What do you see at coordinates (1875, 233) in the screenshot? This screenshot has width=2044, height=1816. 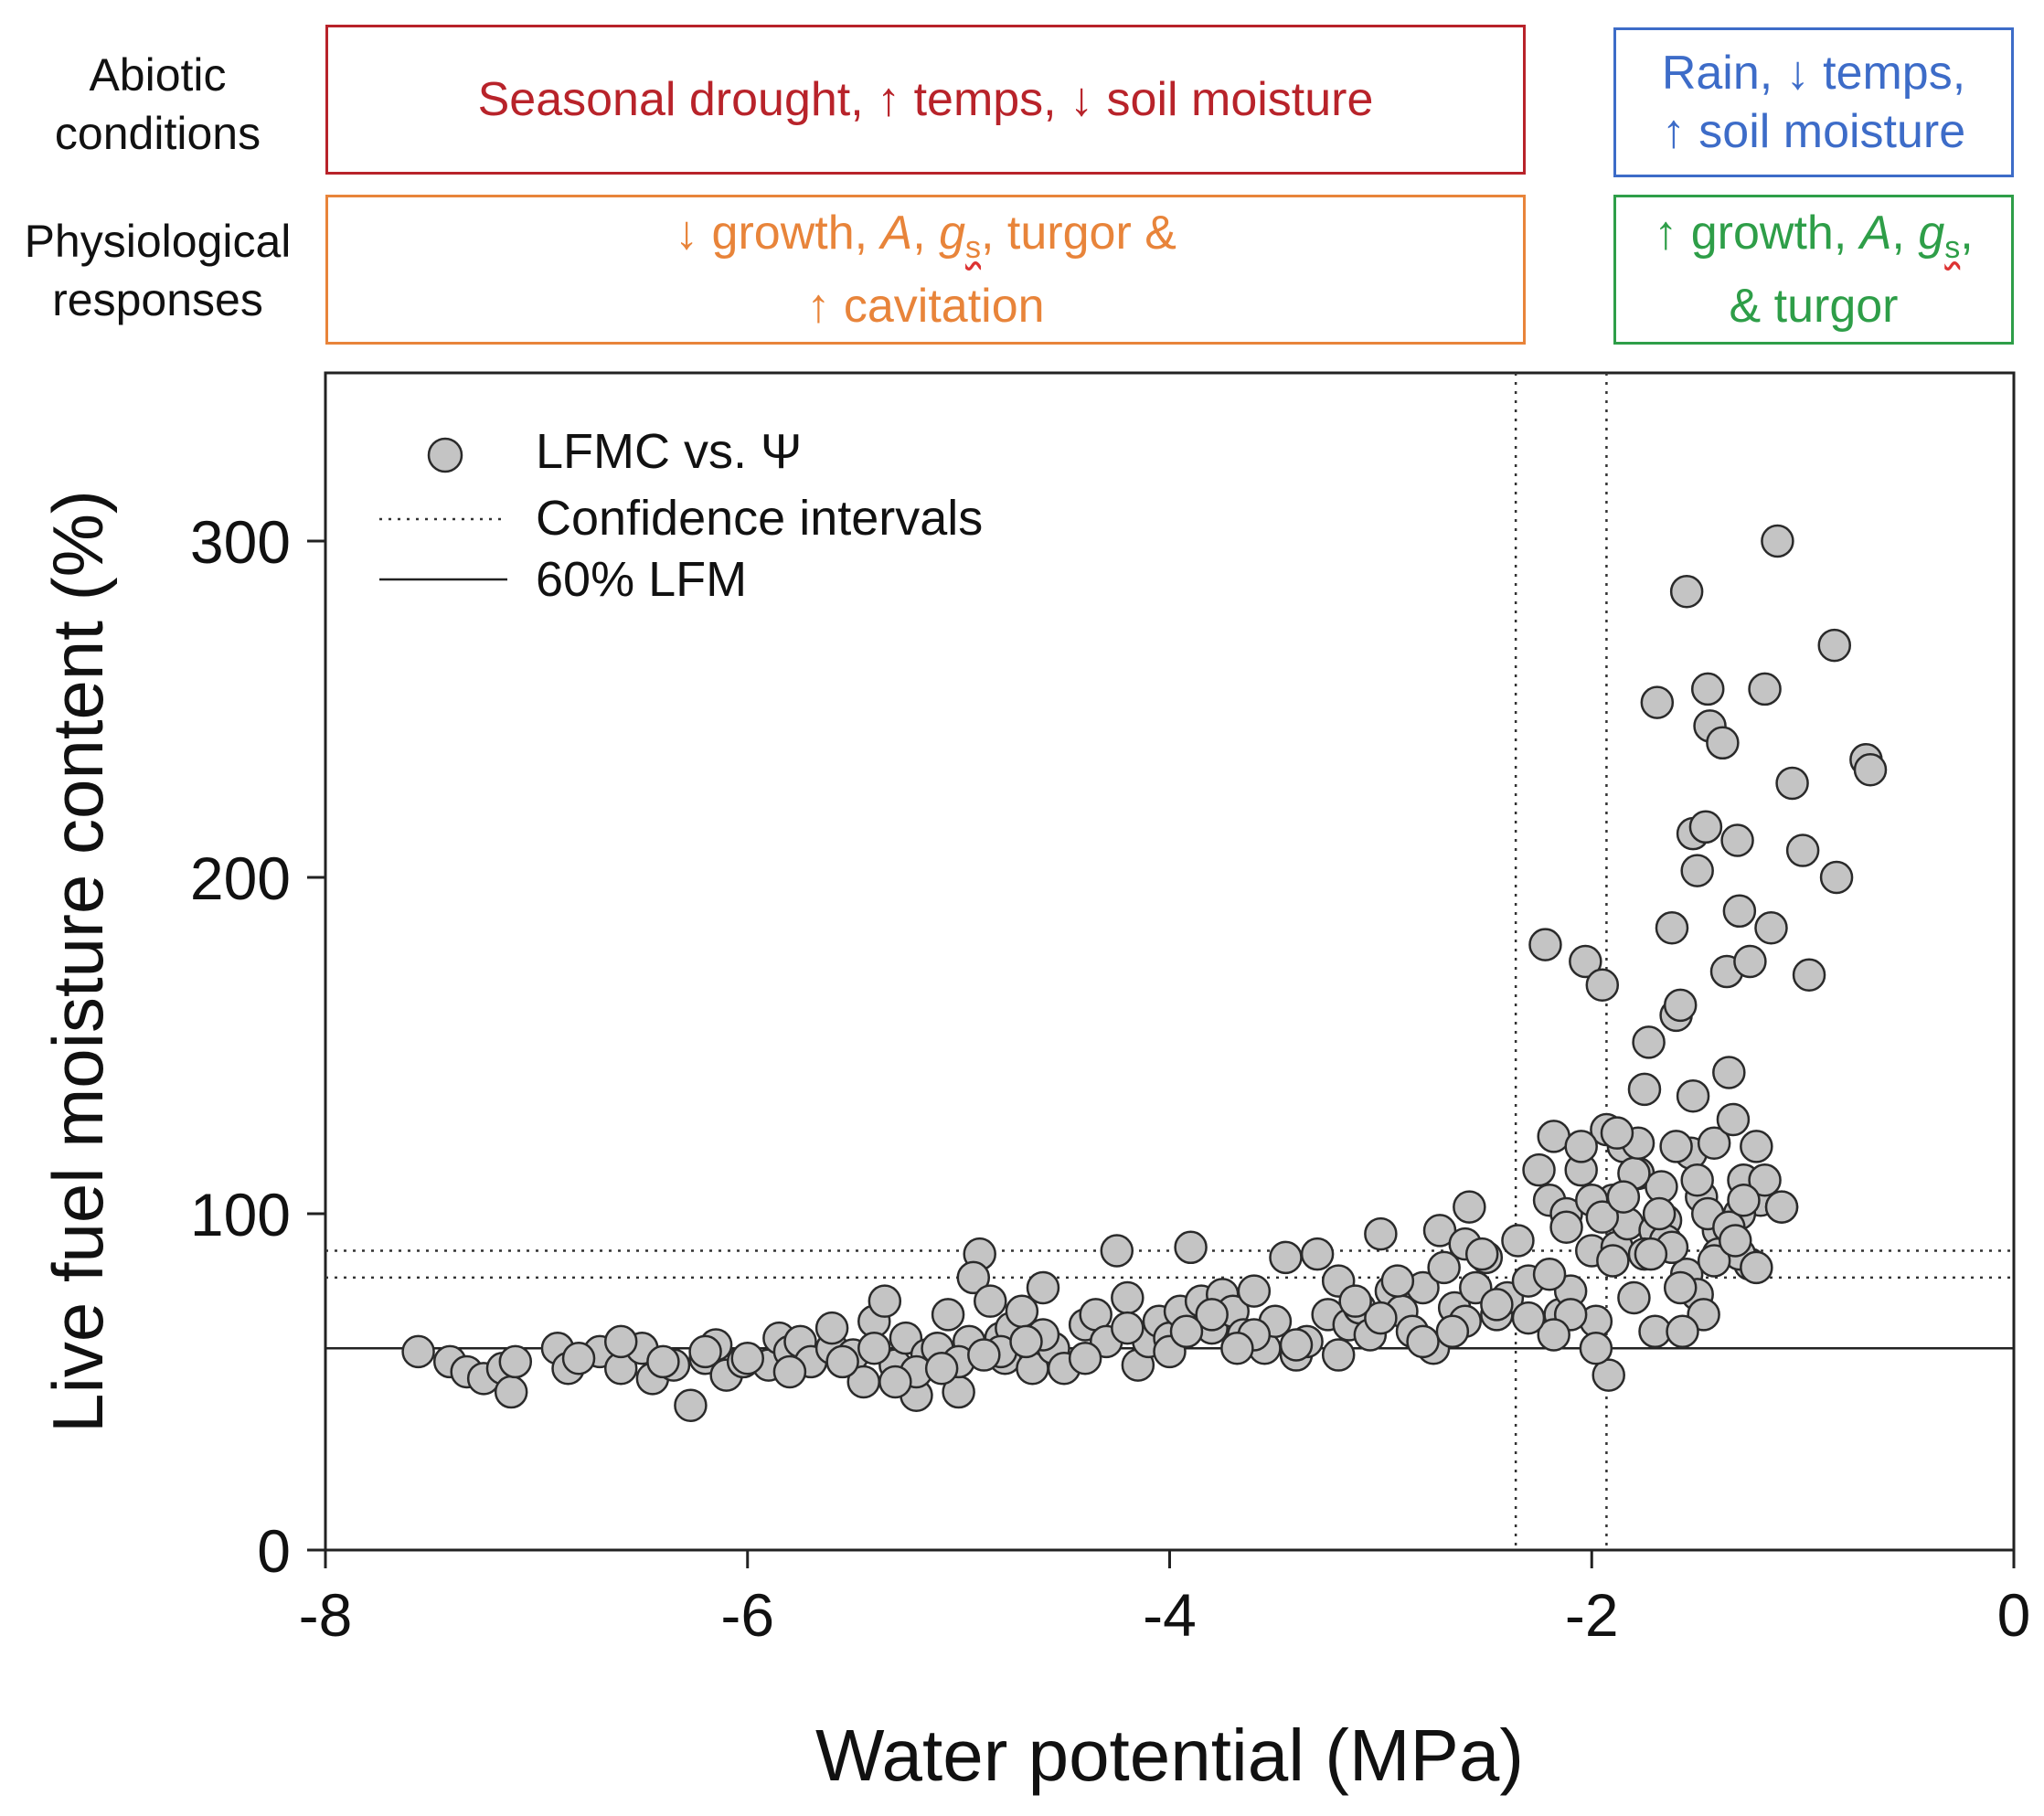 I see `rain-physio-A: A` at bounding box center [1875, 233].